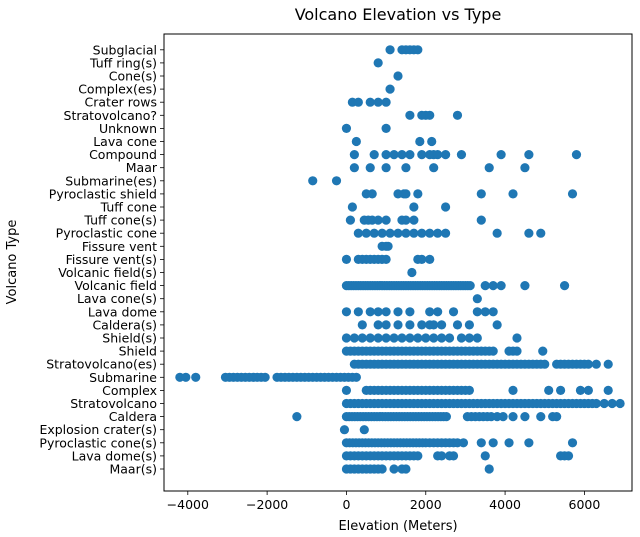  I want to click on y-tick-label: Pyroclastic cone, so click(107, 233).